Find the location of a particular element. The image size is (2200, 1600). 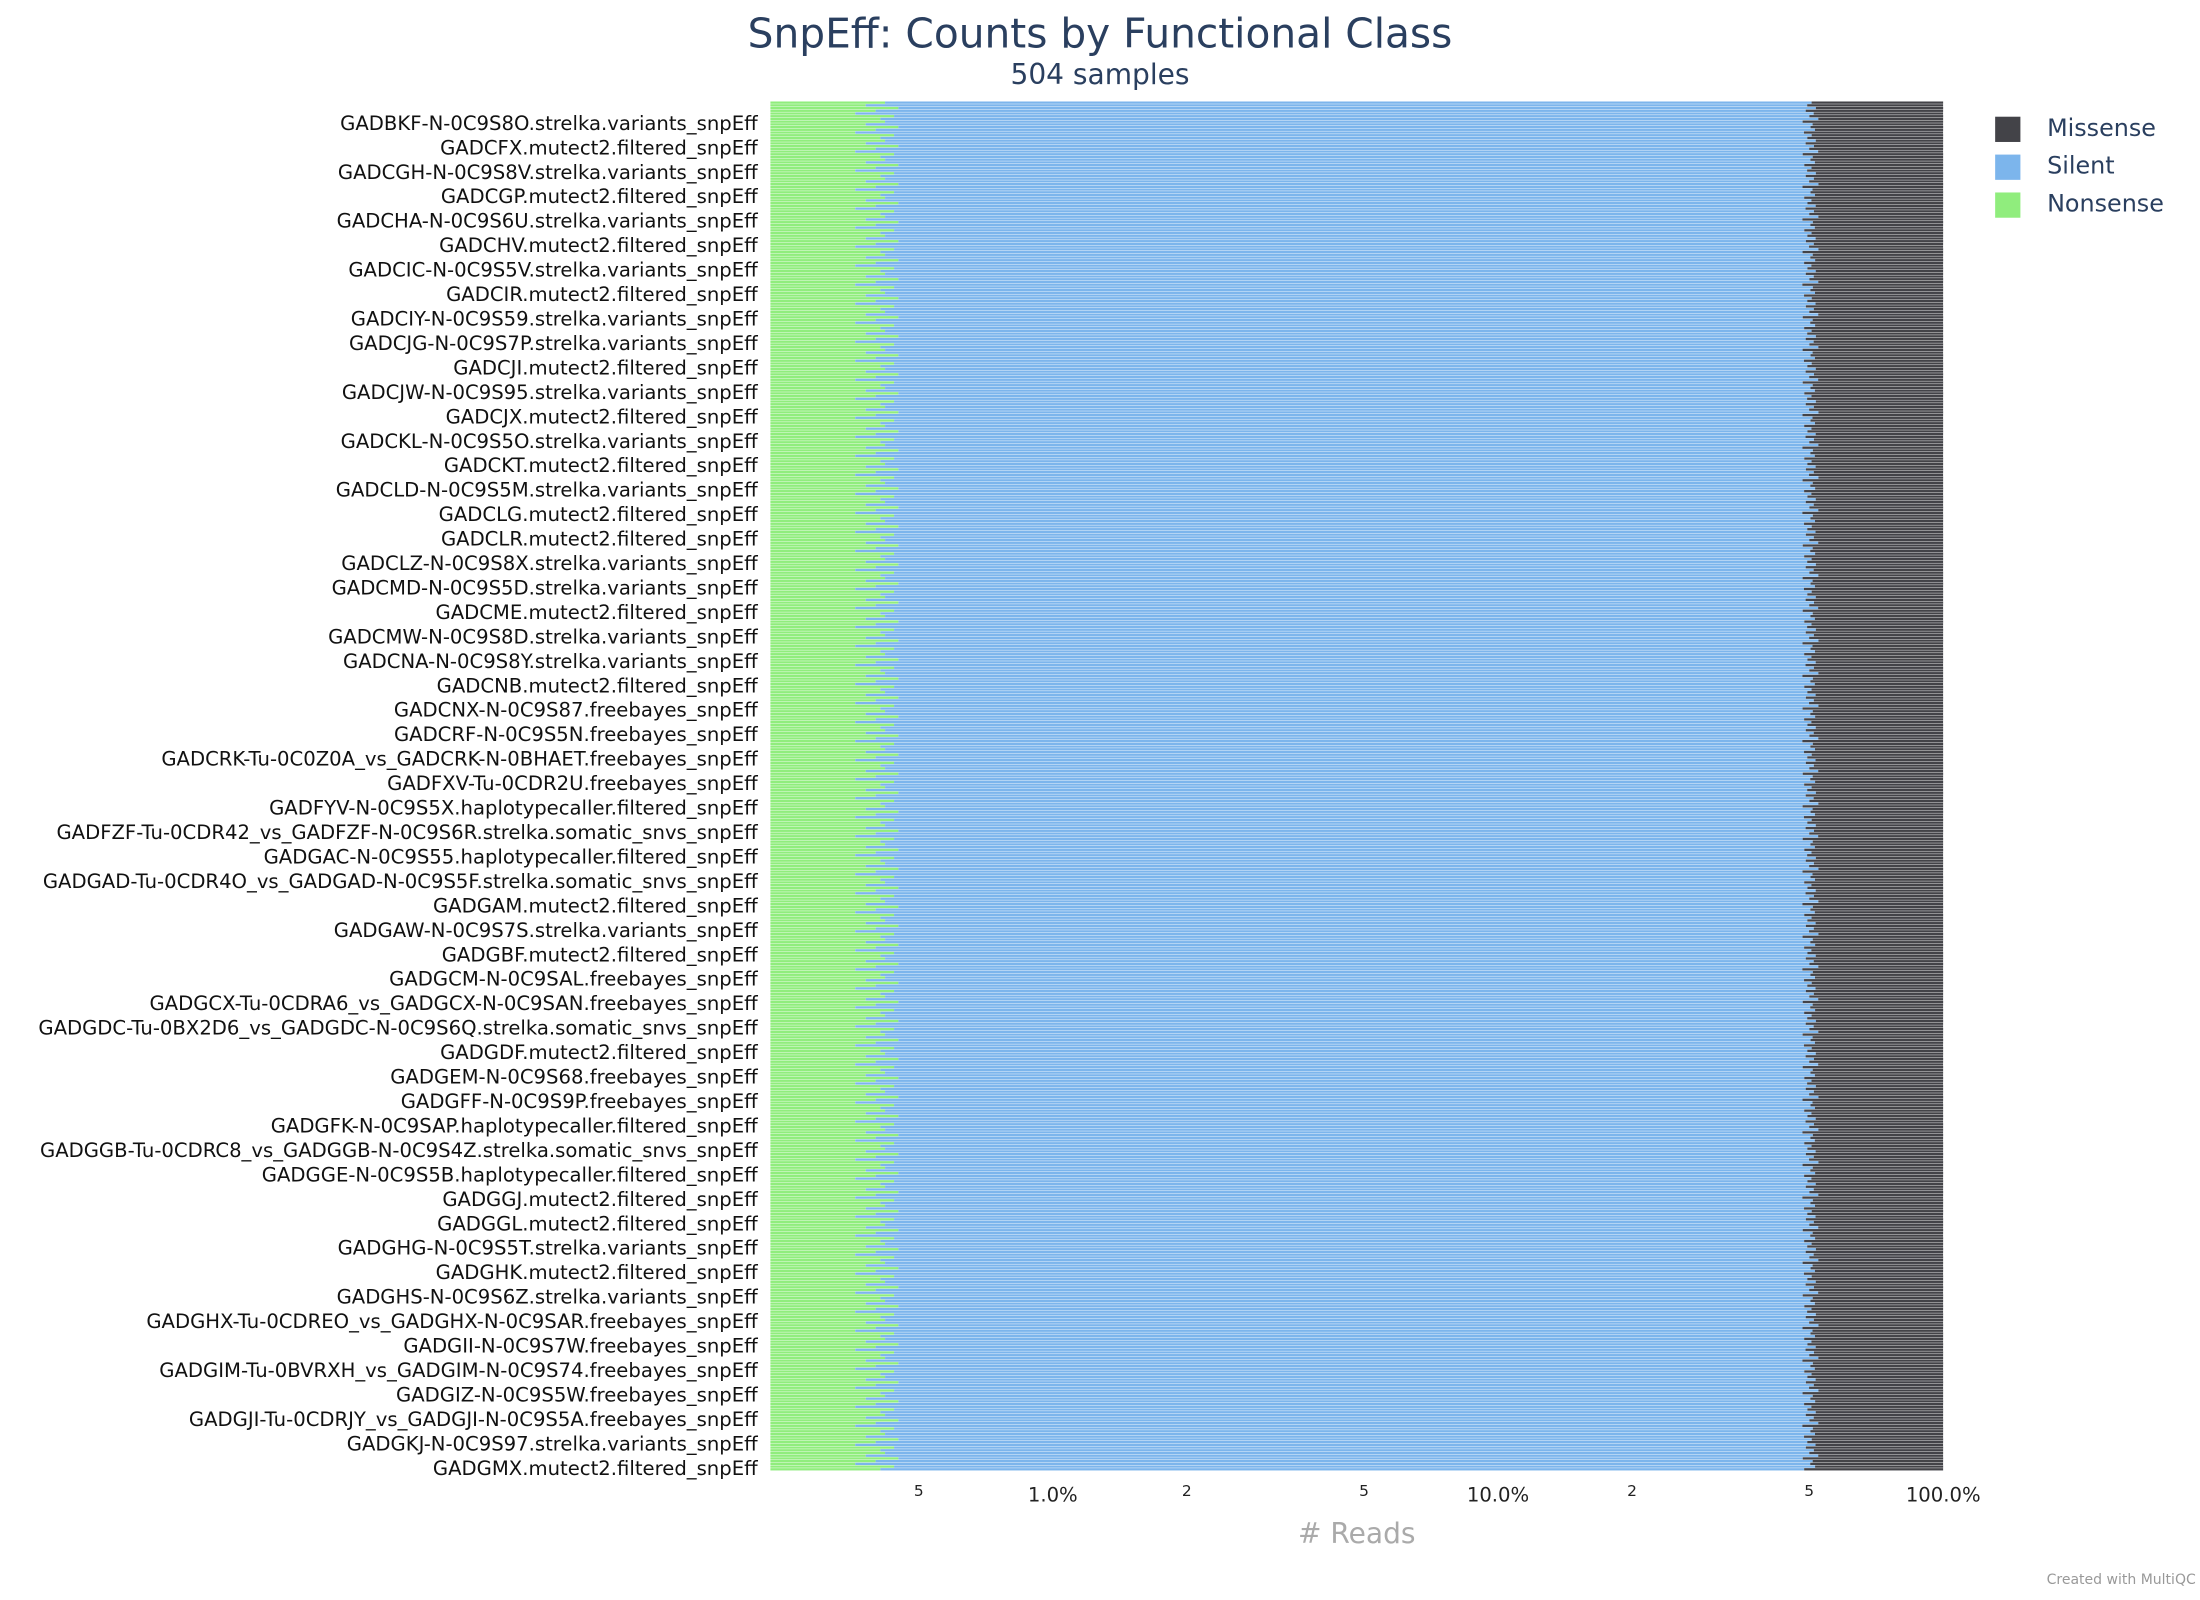

y-tick-label: GADCIR.mutect2.filtered_snpEff is located at coordinates (602, 294).